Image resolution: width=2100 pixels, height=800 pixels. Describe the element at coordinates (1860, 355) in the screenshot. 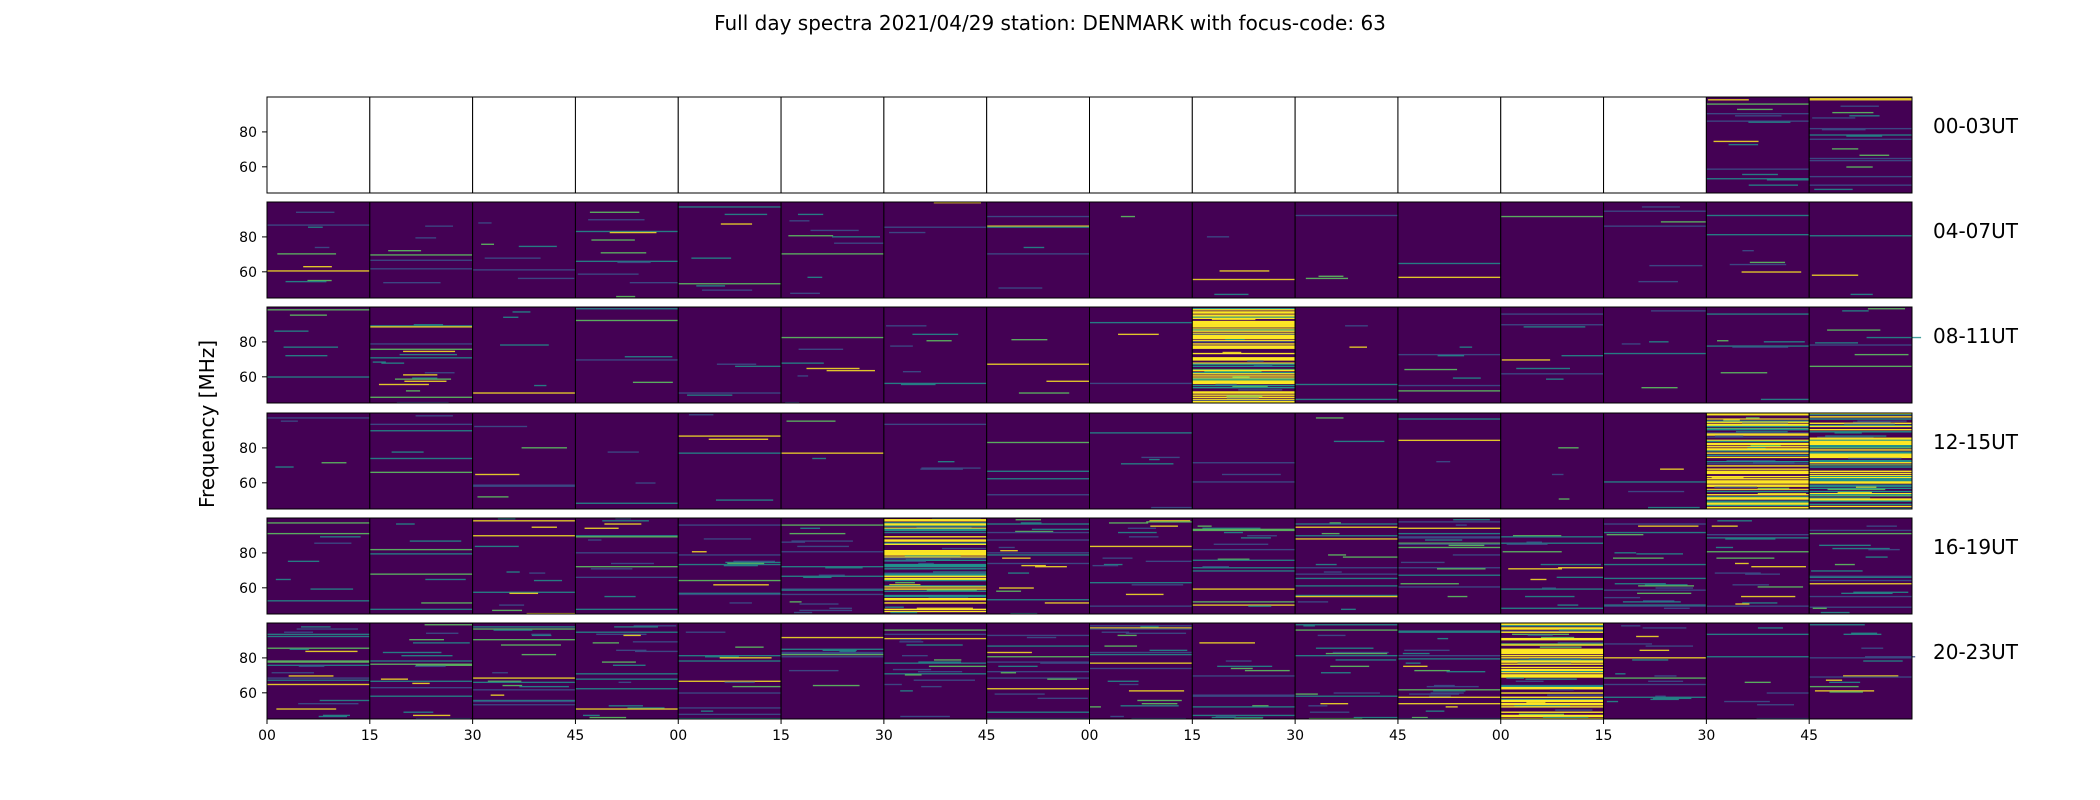

I see `panel-frame` at that location.